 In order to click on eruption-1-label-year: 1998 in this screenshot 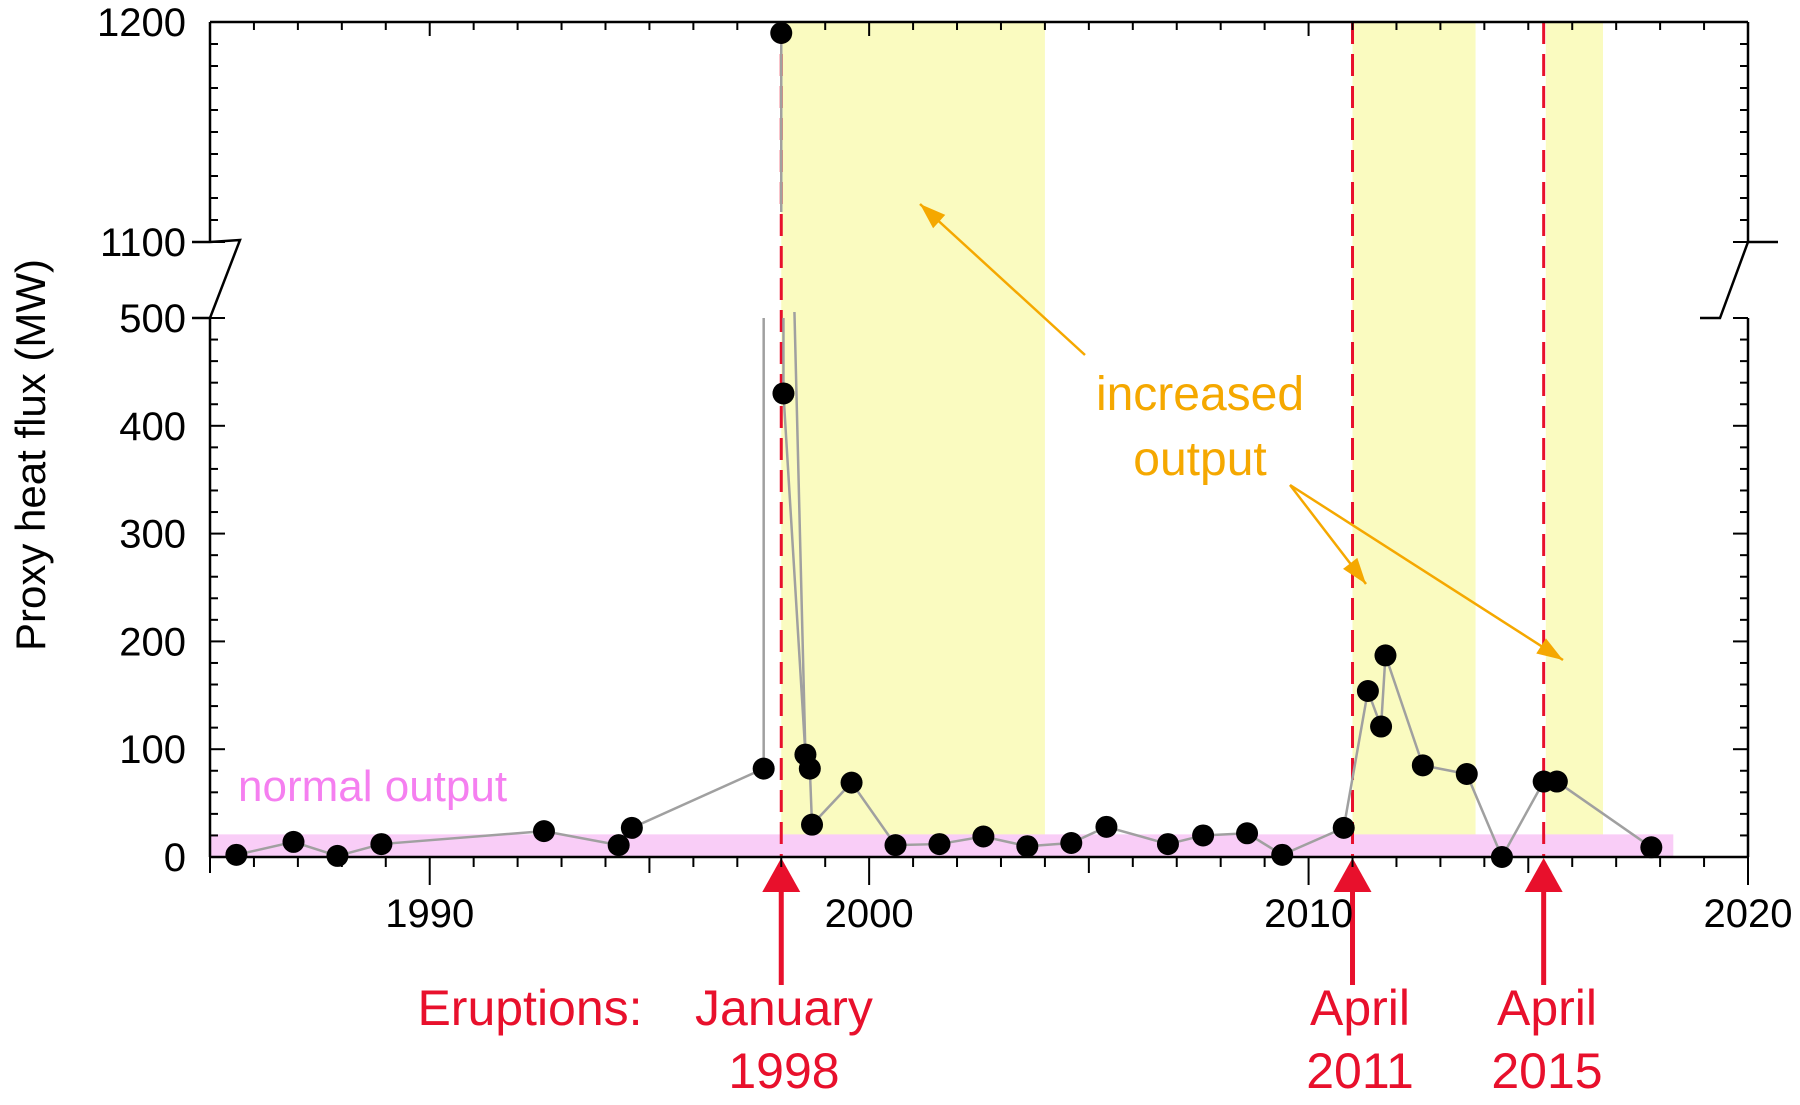, I will do `click(783, 1071)`.